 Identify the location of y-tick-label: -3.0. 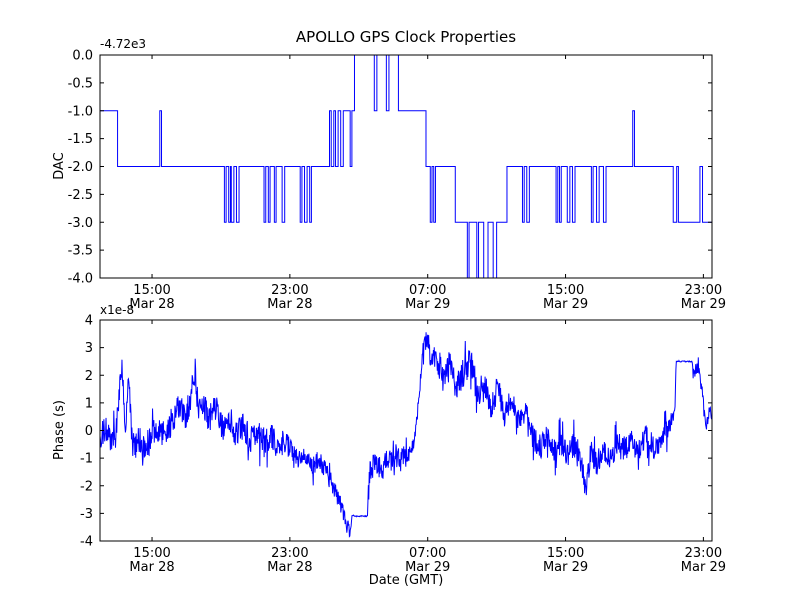
(80, 223).